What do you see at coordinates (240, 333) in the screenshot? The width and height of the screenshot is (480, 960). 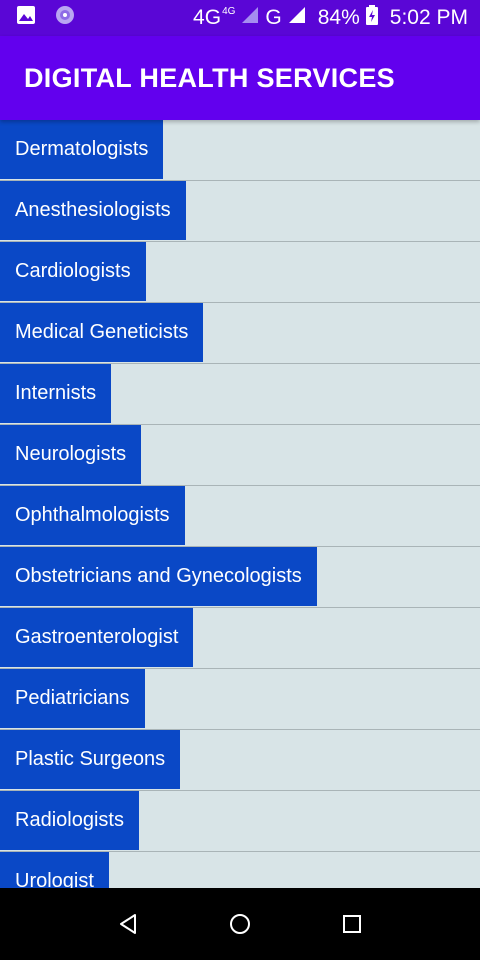 I see `list-item: Medical Geneticists` at bounding box center [240, 333].